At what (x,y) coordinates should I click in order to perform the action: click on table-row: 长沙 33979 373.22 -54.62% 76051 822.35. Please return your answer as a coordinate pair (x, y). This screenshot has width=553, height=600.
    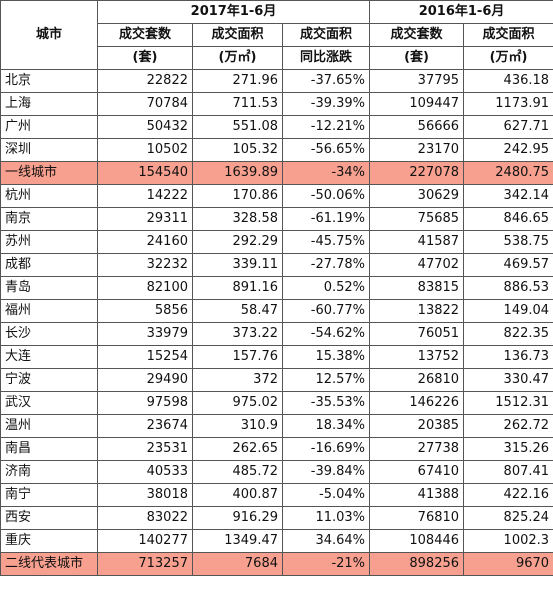
    Looking at the image, I should click on (276, 334).